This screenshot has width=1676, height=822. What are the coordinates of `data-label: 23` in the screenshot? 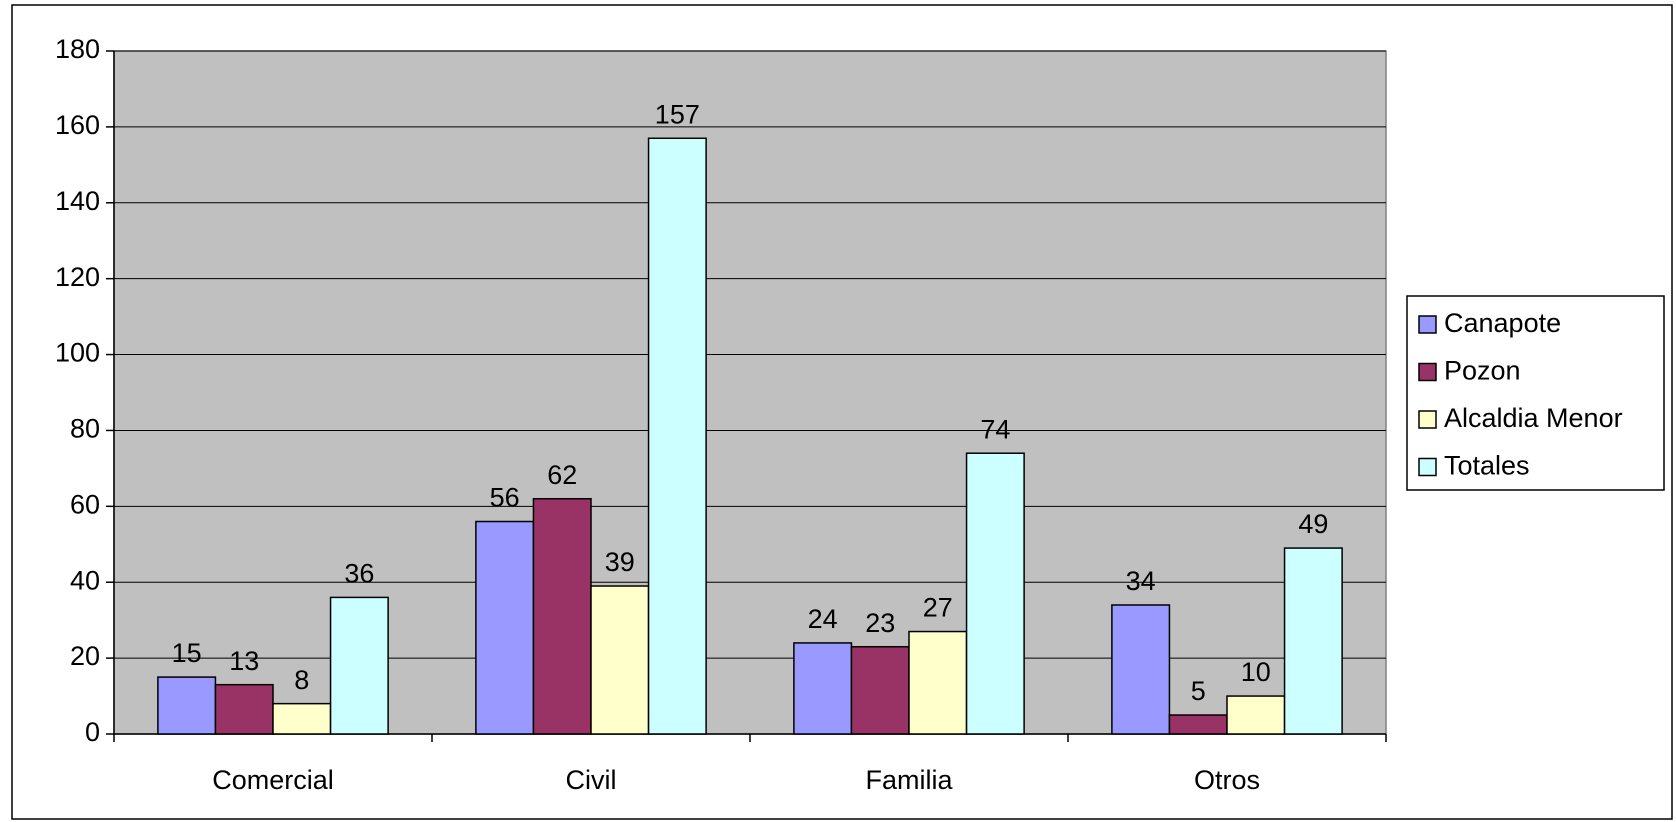 It's located at (880, 623).